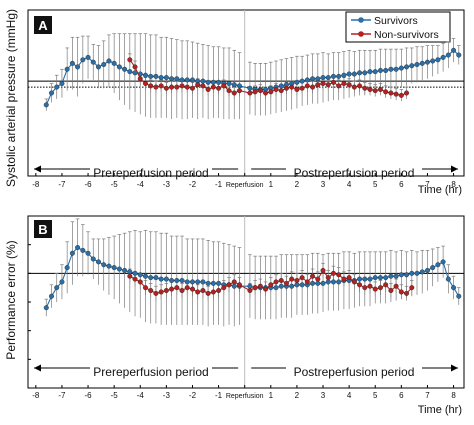 The height and width of the screenshot is (425, 474). Describe the element at coordinates (349, 184) in the screenshot. I see `panel-a-x-tick-label: 4` at that location.